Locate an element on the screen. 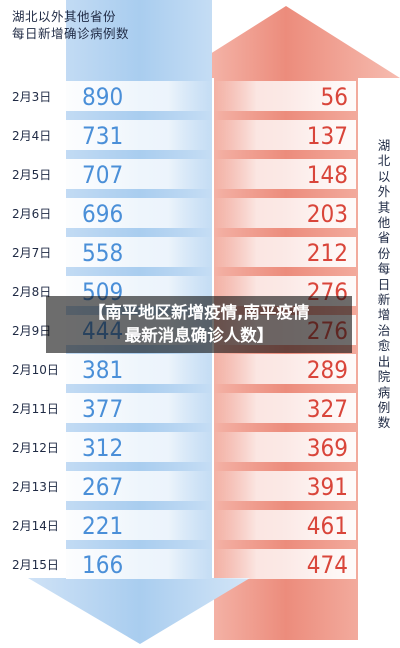 The height and width of the screenshot is (648, 400). recovered-value: 137 is located at coordinates (327, 136).